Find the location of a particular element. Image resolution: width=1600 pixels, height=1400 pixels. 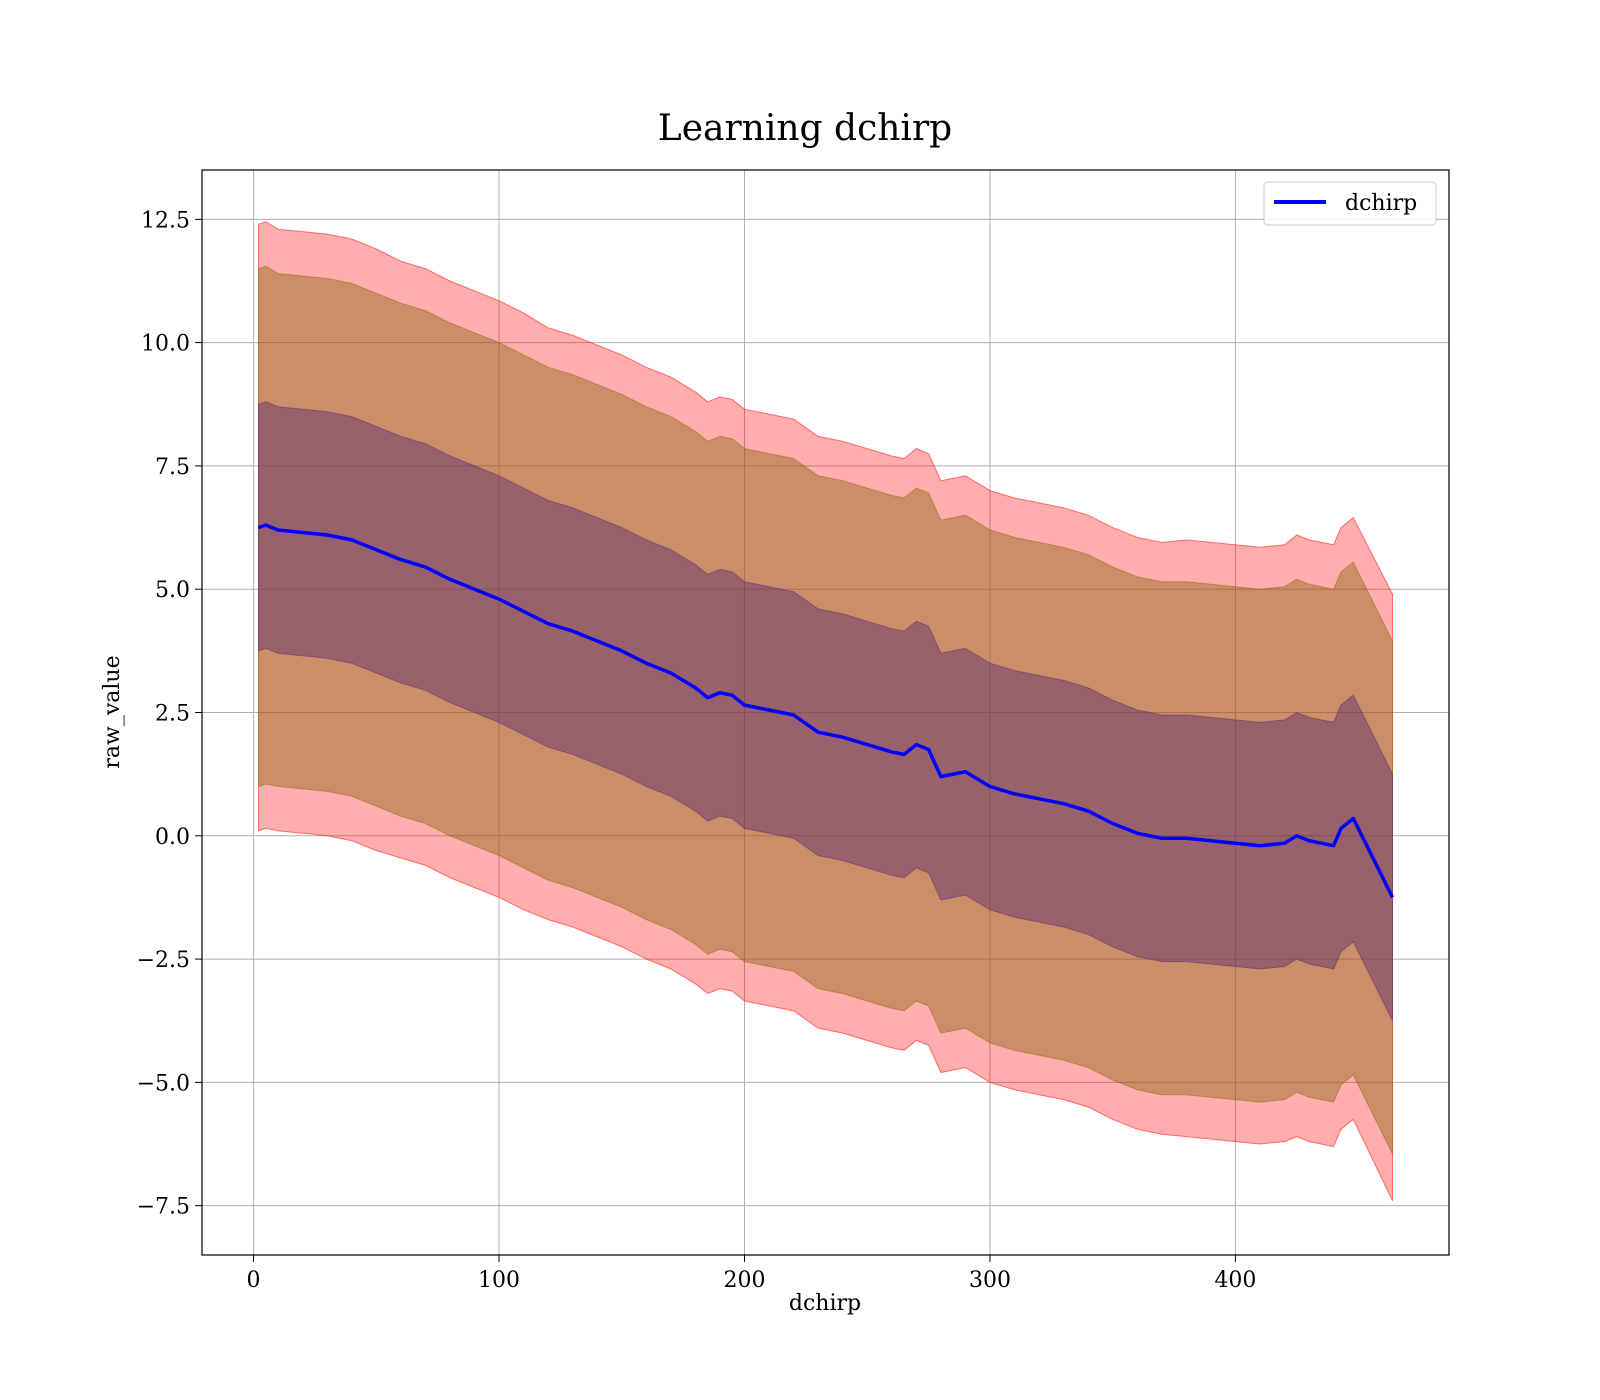

x-tick-label-2: 200 is located at coordinates (744, 1280).